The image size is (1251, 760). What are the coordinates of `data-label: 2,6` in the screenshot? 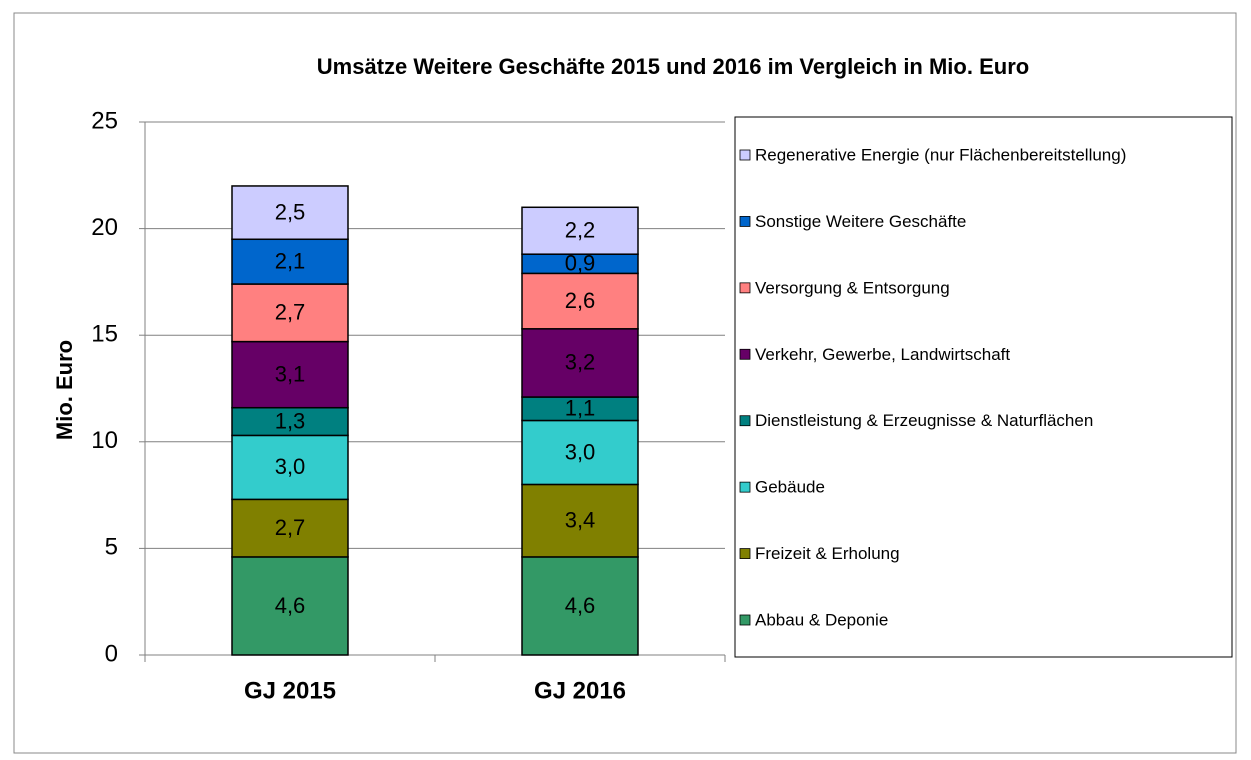 It's located at (580, 300).